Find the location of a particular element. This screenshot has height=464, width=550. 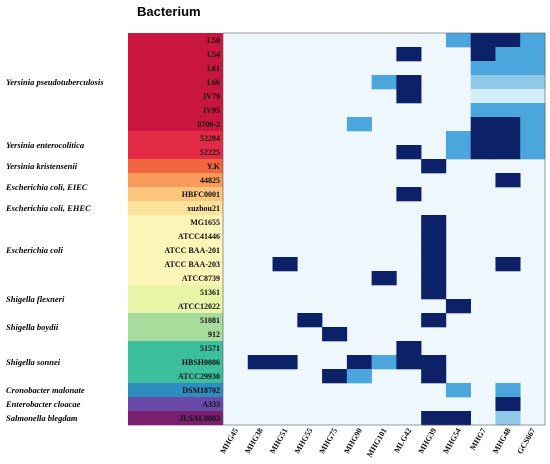

species-label: Yersinia pseudotuberculosis is located at coordinates (55, 82).